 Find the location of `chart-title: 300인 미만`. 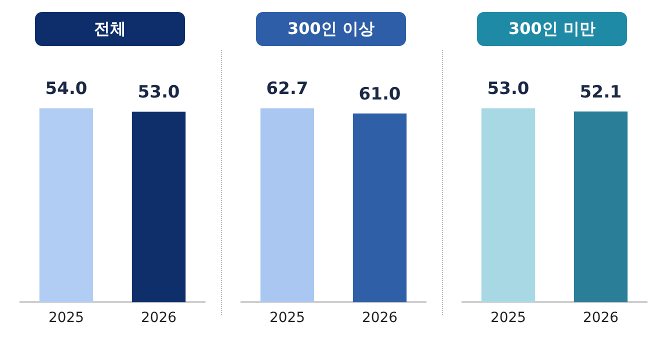

chart-title: 300인 미만 is located at coordinates (552, 29).